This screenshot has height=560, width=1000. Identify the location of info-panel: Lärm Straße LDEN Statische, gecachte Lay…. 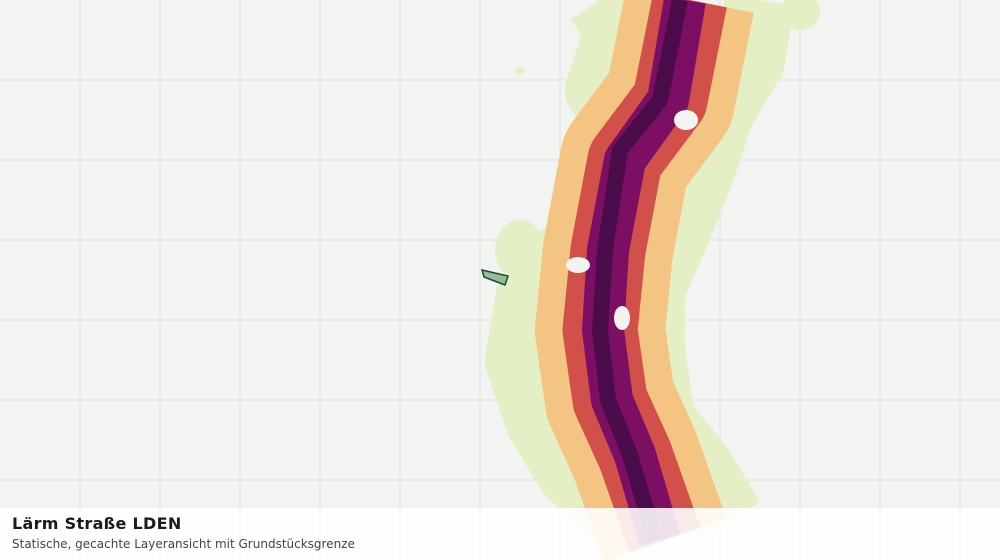
(500, 534).